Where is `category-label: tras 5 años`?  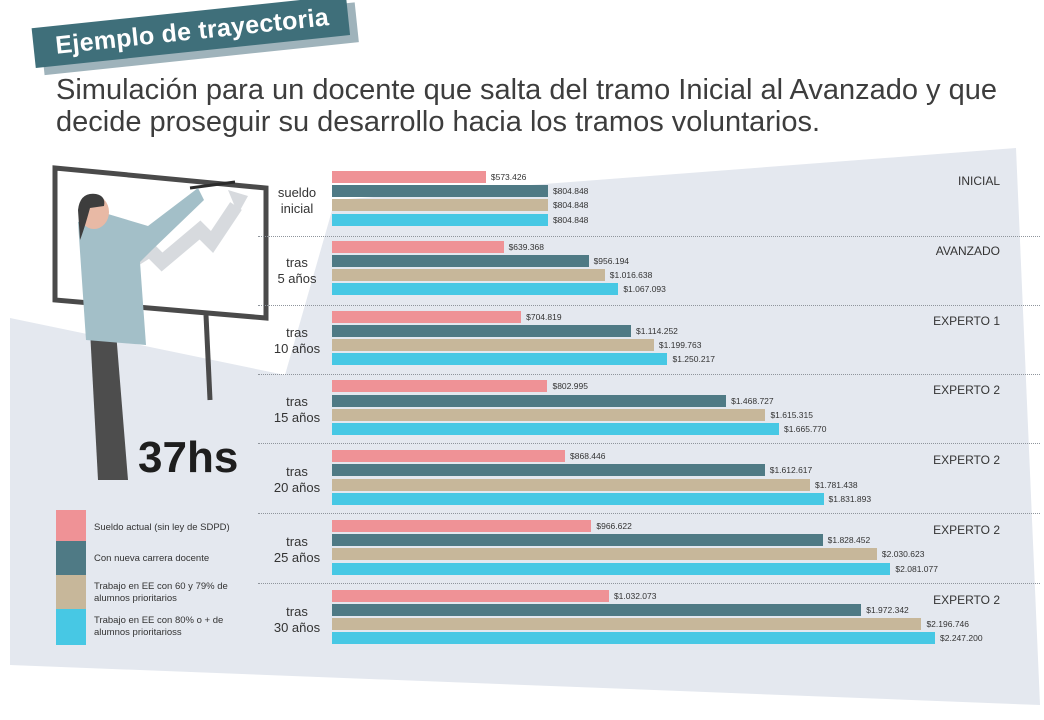
category-label: tras 5 años is located at coordinates (297, 270).